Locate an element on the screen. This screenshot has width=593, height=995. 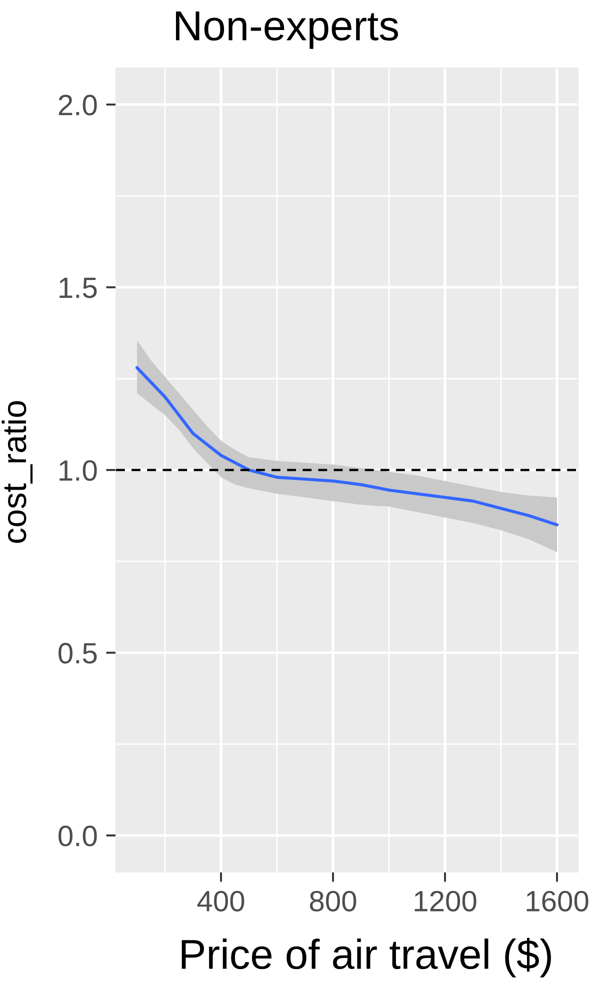
x-axis-title: Price of air travel ($) is located at coordinates (366, 958).